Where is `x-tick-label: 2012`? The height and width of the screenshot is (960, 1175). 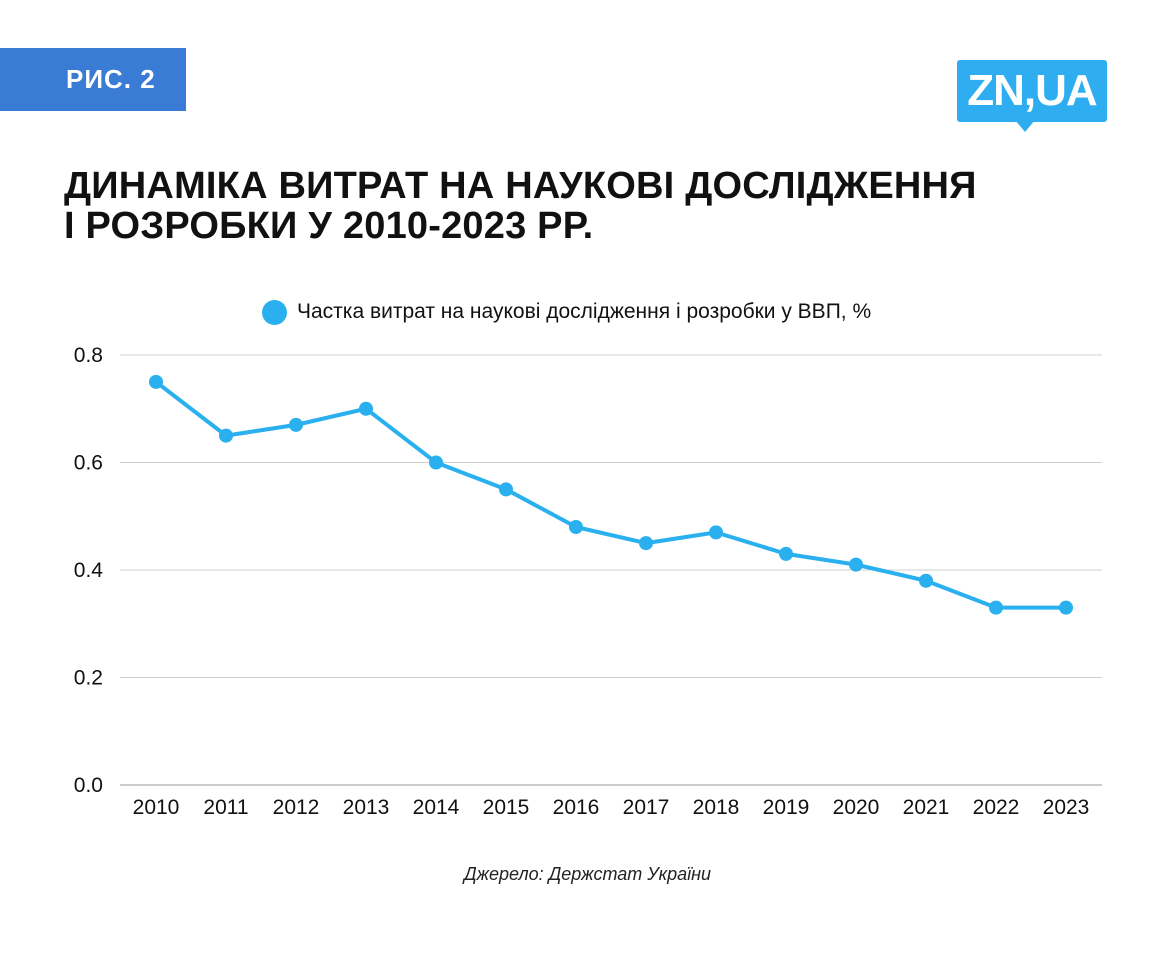 x-tick-label: 2012 is located at coordinates (296, 807).